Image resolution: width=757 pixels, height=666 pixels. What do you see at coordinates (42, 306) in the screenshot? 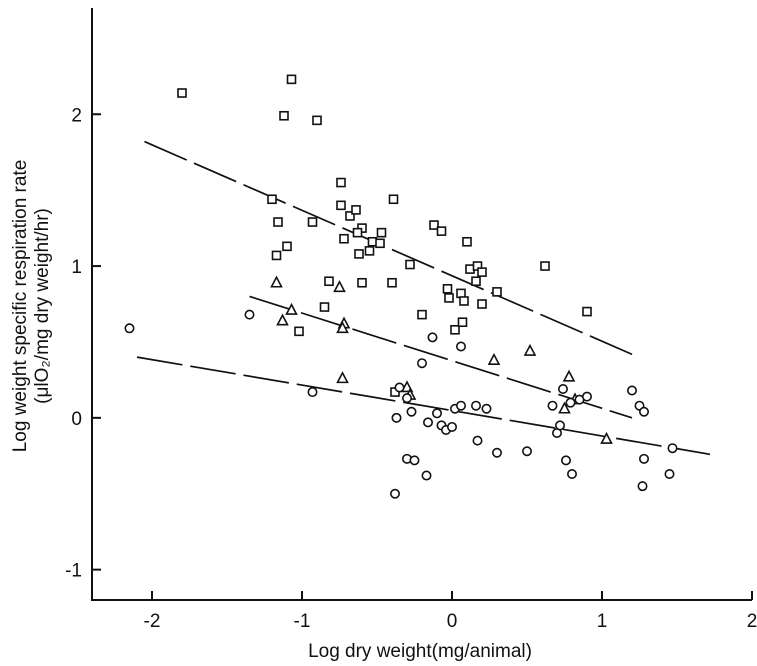
I see `y-axis-unit-label: (μlO₂/mg dry weight/hr)` at bounding box center [42, 306].